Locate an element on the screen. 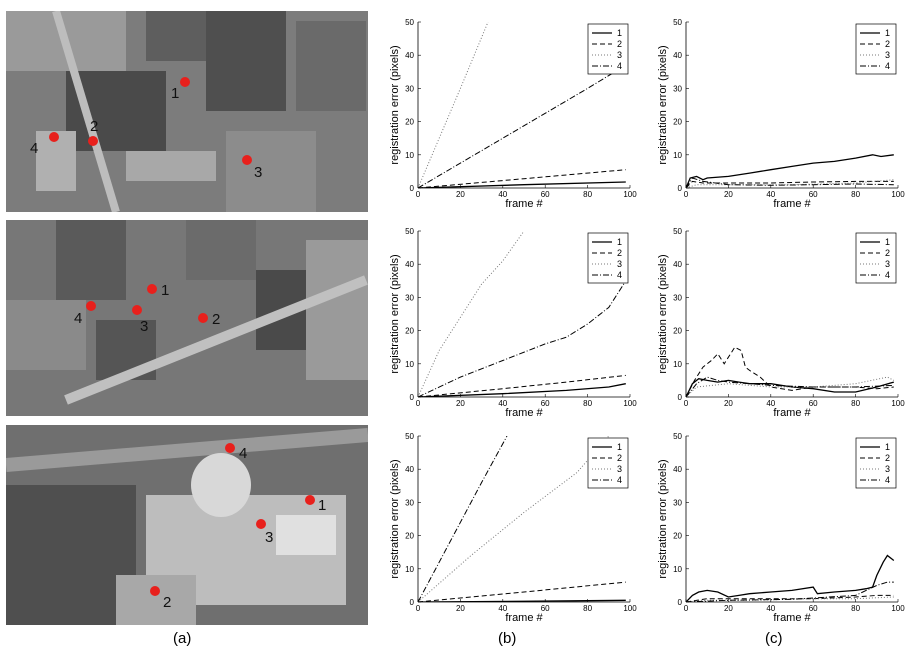  marker-label: 4 is located at coordinates (78, 318).